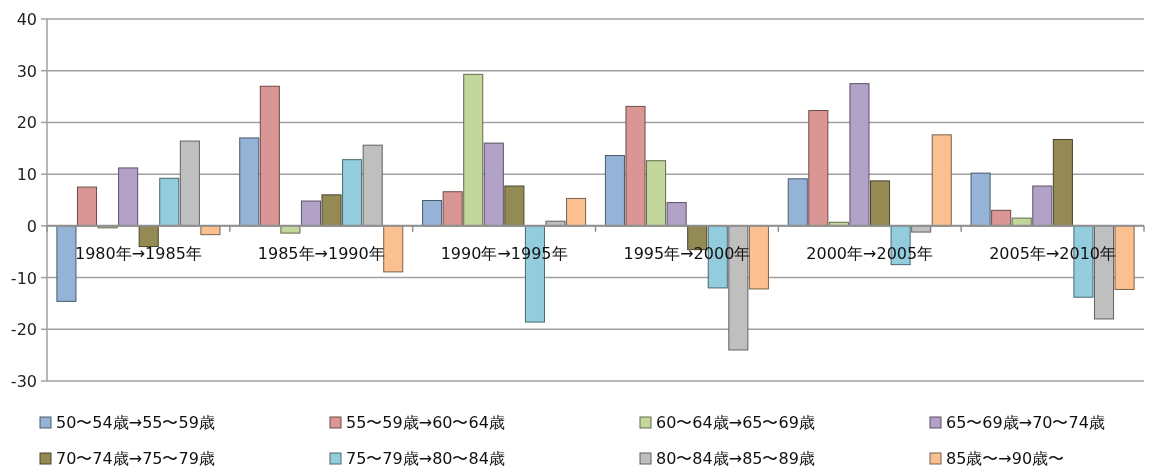  Describe the element at coordinates (26, 19) in the screenshot. I see `y-tick-label: 40` at that location.